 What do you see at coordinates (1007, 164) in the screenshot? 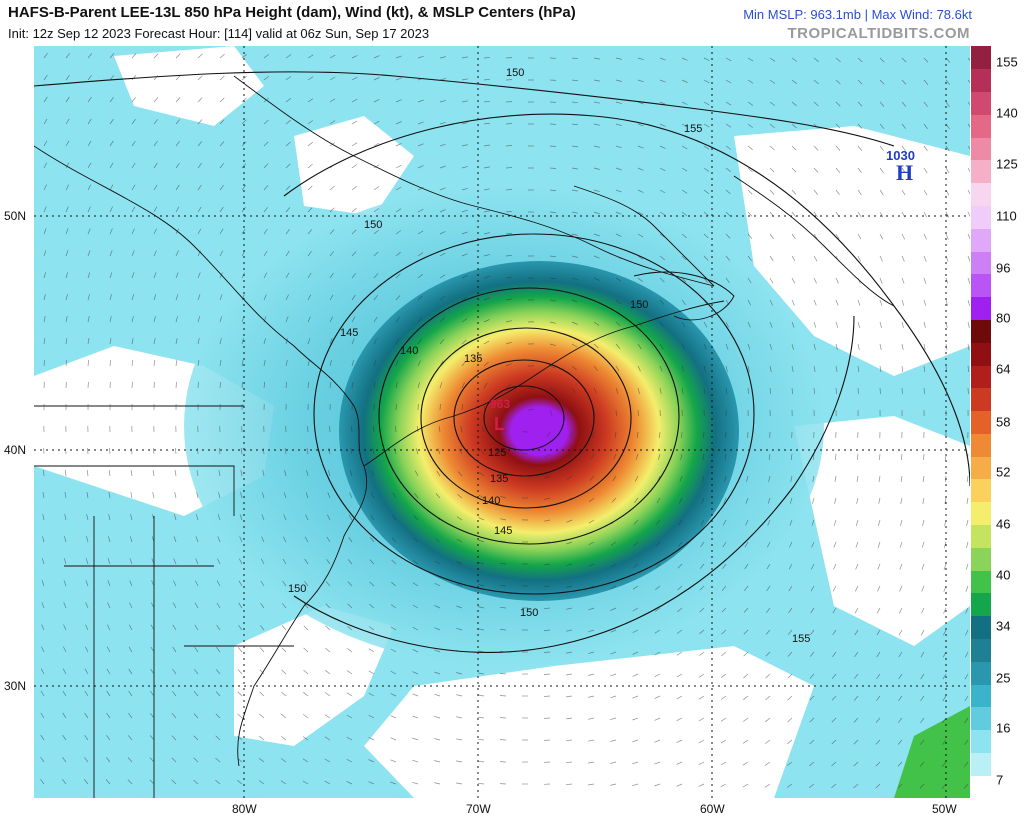
I see `colorbar-label: 125` at bounding box center [1007, 164].